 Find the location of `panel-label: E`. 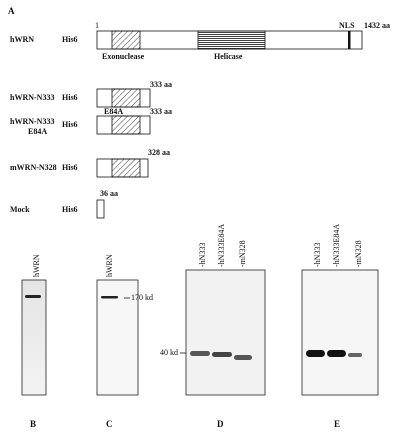

panel-label: E is located at coordinates (337, 424).